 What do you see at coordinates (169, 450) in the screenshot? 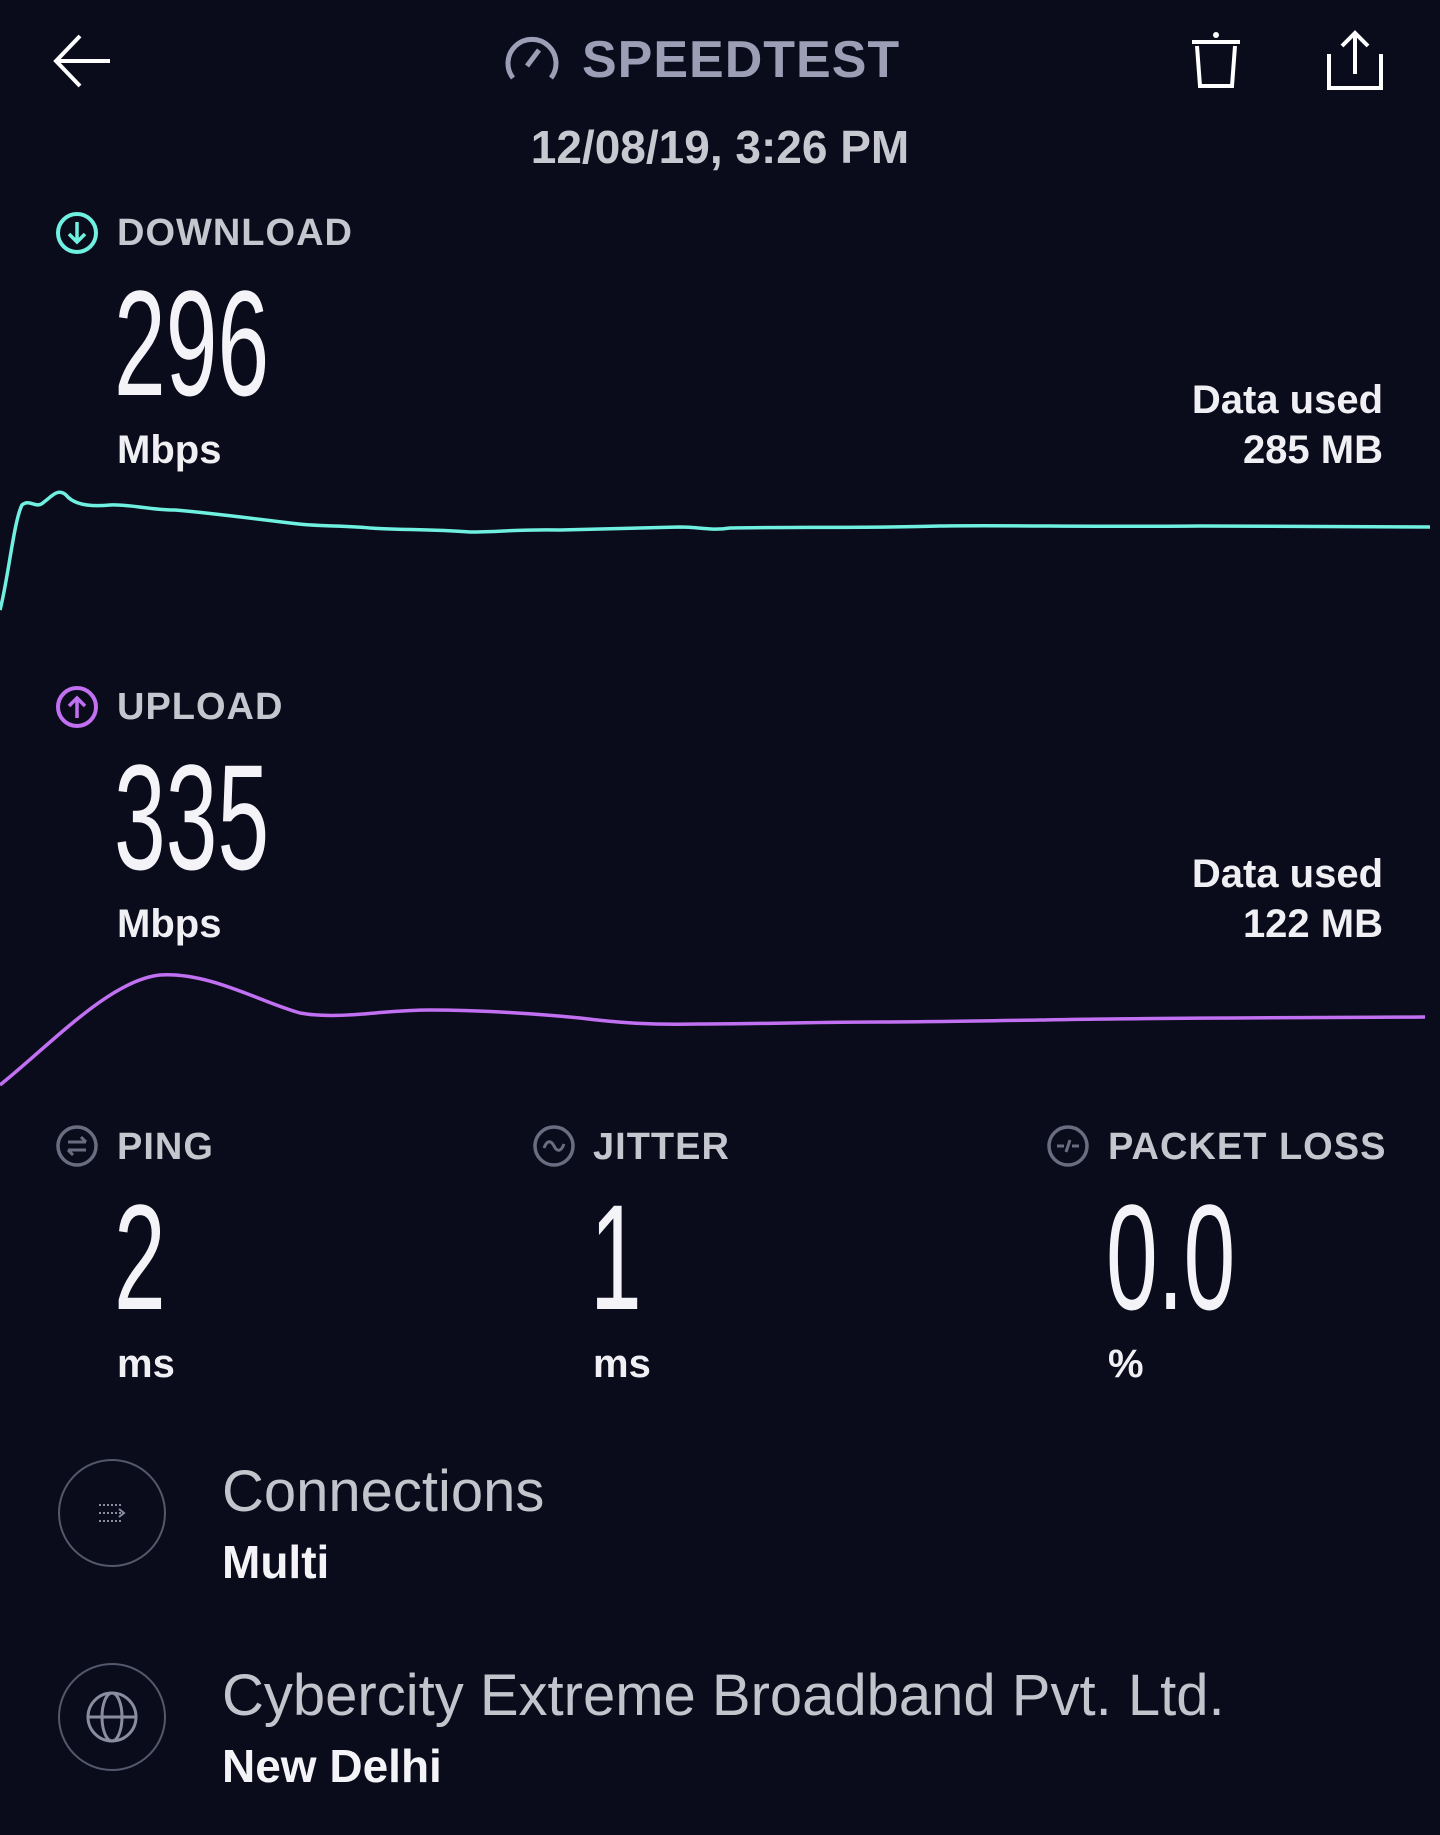
I see `download-unit: Mbps` at bounding box center [169, 450].